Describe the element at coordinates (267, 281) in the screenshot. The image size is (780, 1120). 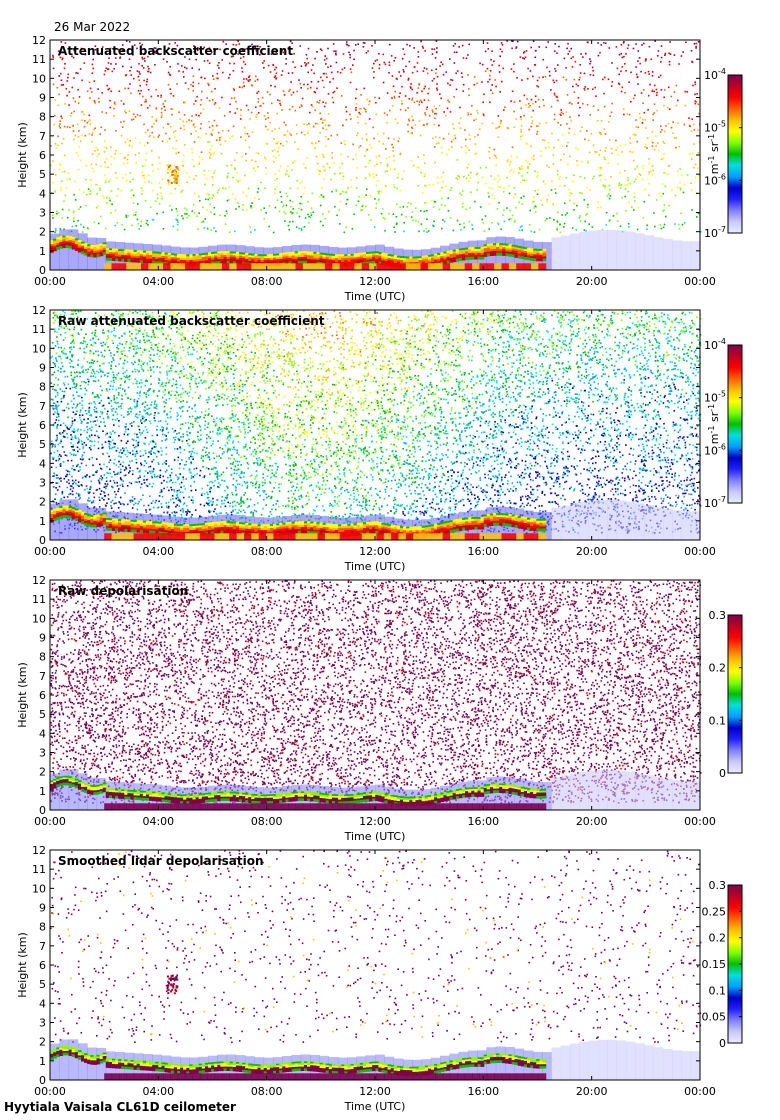
I see `x-tick-label: 08:00` at that location.